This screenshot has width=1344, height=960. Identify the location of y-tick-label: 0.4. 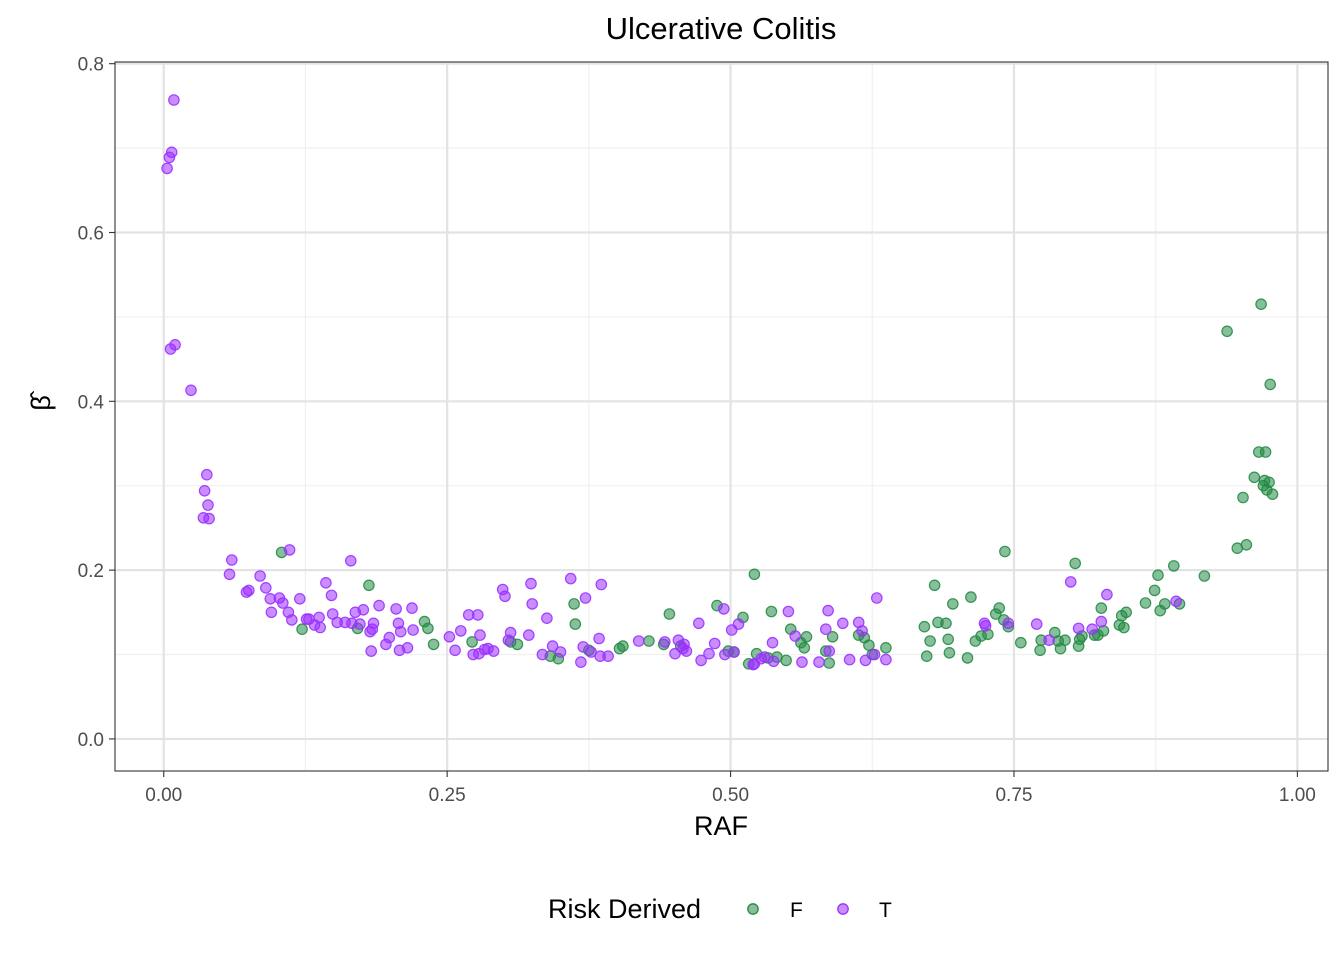
(91, 402).